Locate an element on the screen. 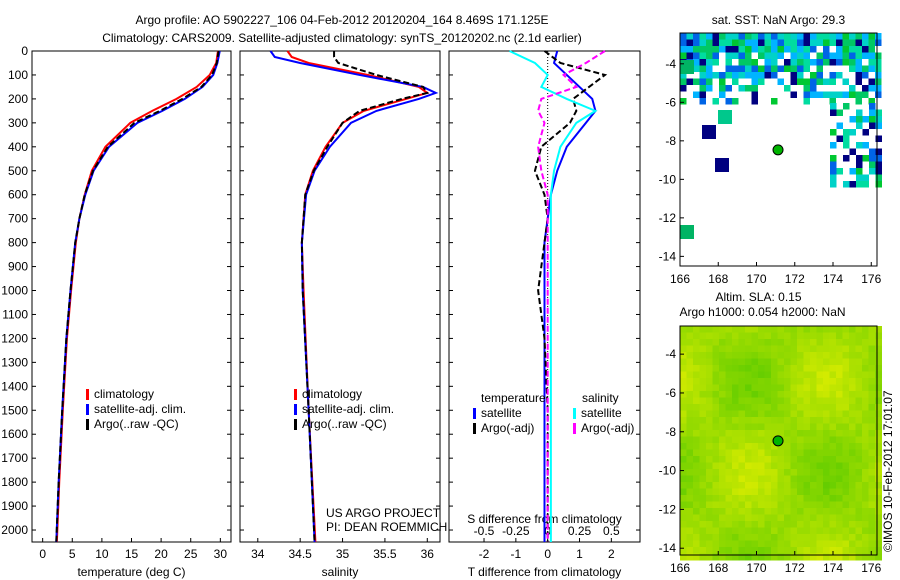 The width and height of the screenshot is (900, 580). map-title: sat. SST: NaN Argo: 29.3 is located at coordinates (779, 20).